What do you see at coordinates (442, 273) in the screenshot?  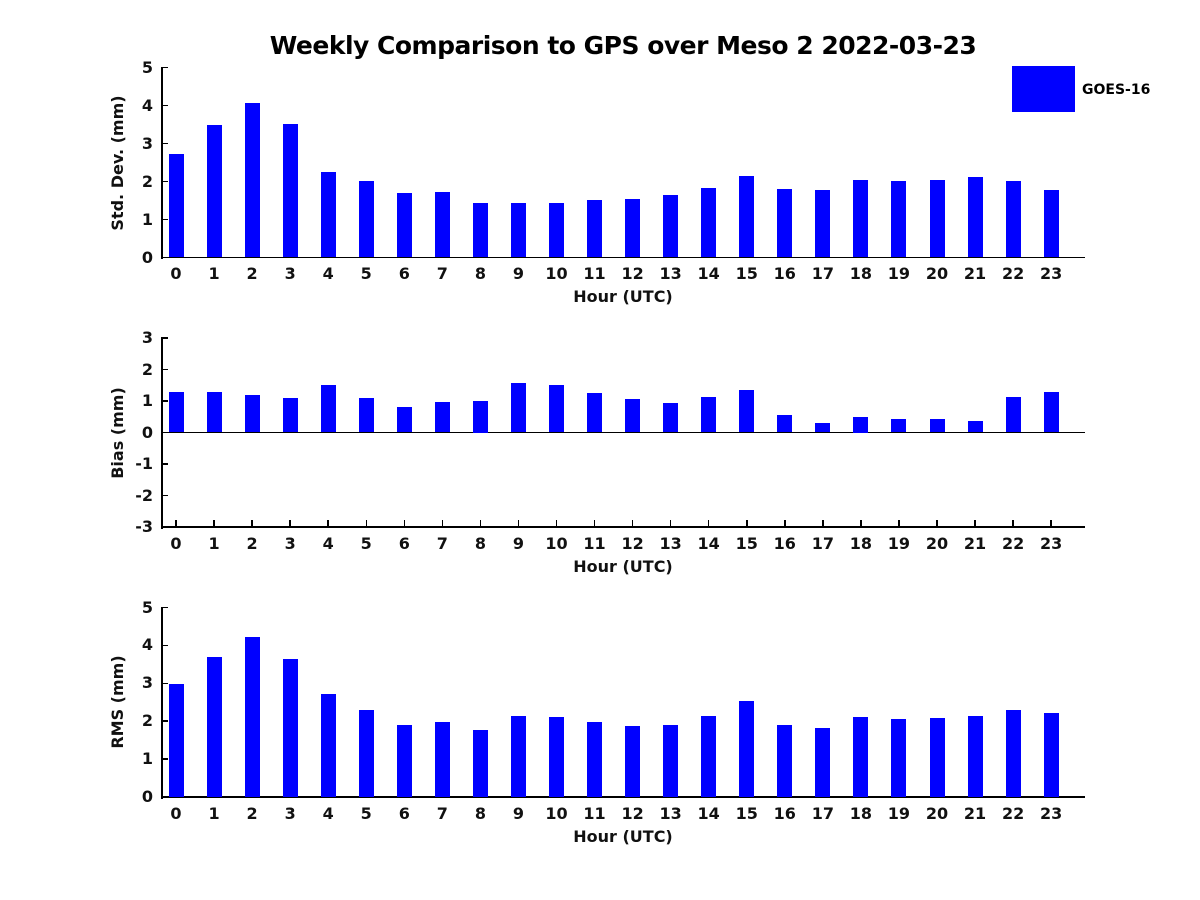 I see `std-dev-panel-x-tick-label: 7` at bounding box center [442, 273].